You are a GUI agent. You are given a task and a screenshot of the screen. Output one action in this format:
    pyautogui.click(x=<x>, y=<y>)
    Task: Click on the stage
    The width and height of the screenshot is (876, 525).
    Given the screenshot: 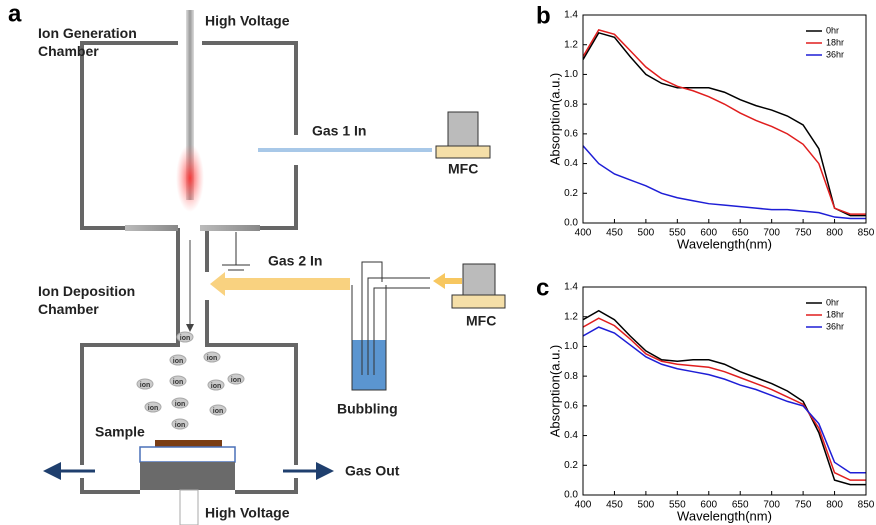 What is the action you would take?
    pyautogui.click(x=187, y=476)
    